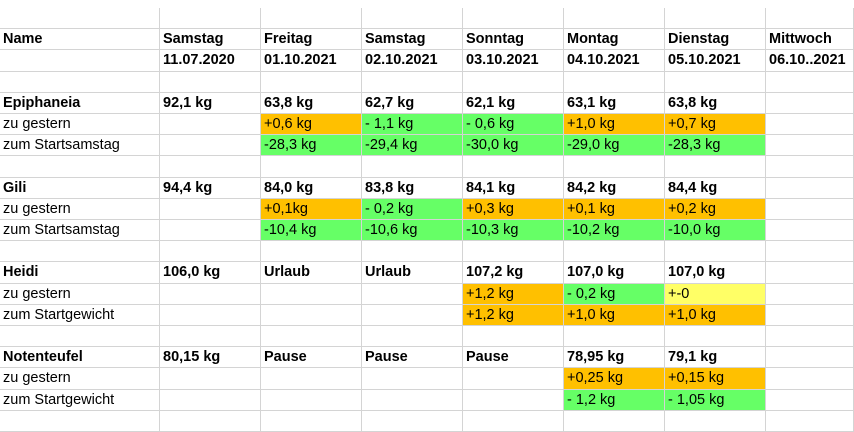 This screenshot has height=432, width=854. I want to click on cell-r10-c0: zum Startsamstag, so click(80, 231).